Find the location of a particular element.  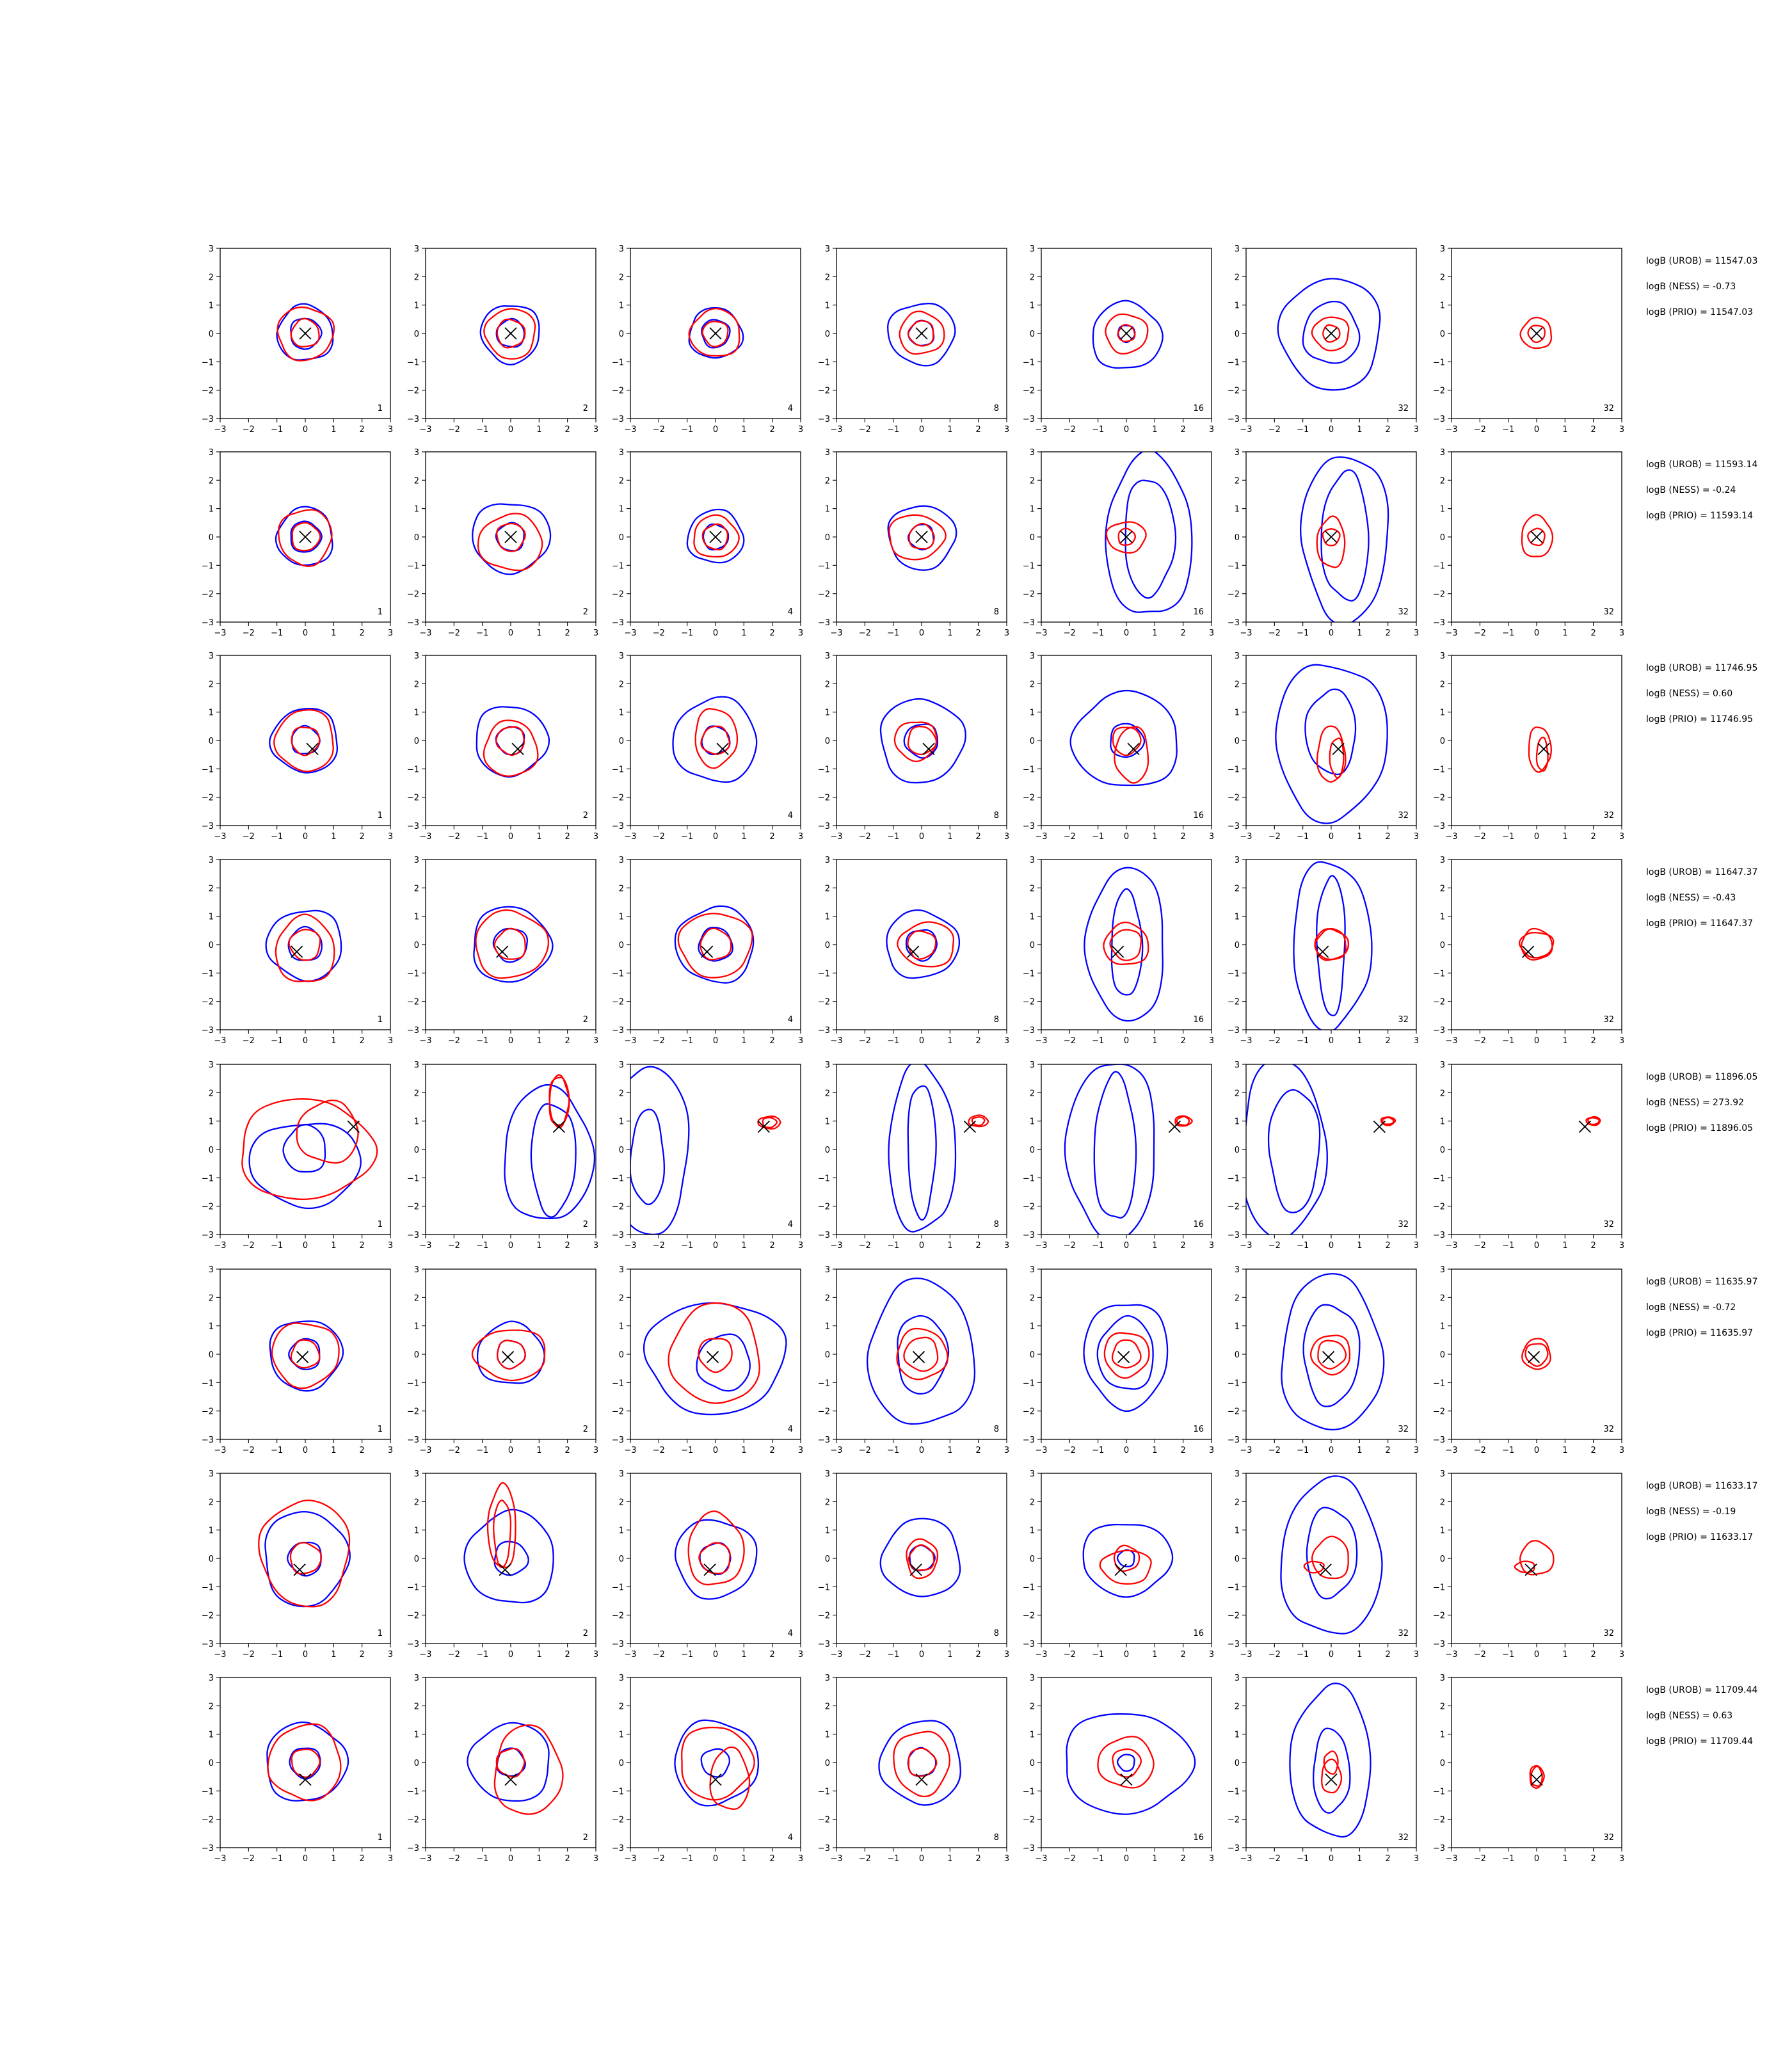

panel-number: 16 is located at coordinates (1198, 1020).